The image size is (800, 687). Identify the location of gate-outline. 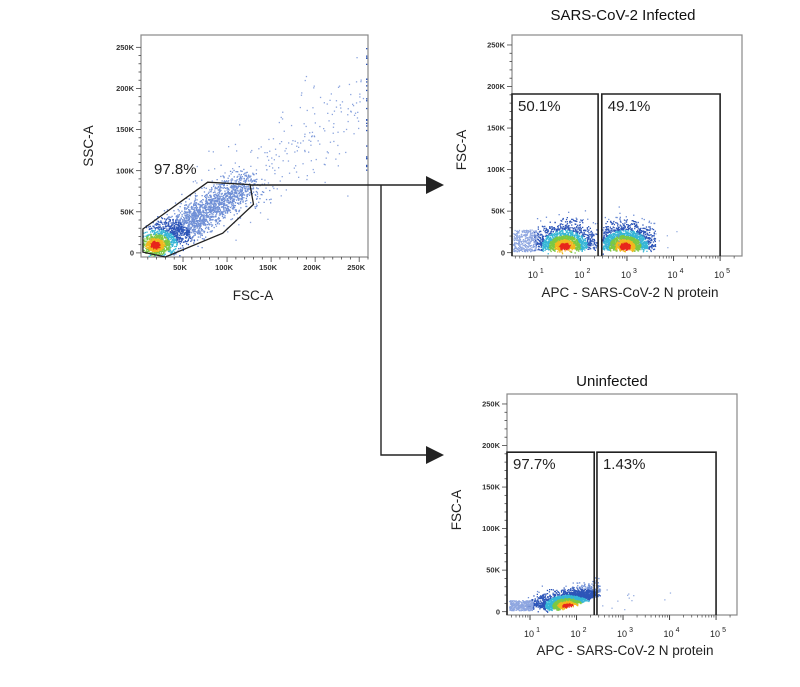
(198, 219).